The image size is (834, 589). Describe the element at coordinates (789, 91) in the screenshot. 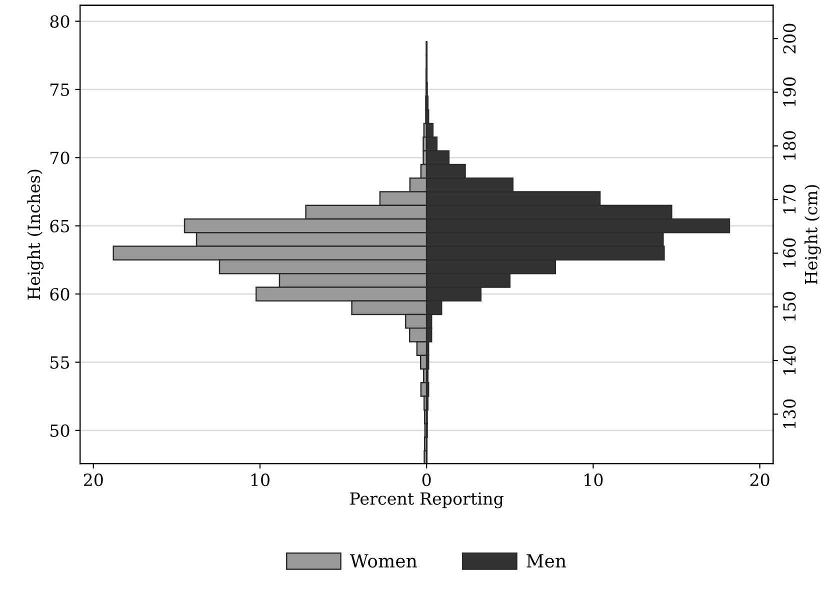

I see `y2-tick-label: 190` at that location.